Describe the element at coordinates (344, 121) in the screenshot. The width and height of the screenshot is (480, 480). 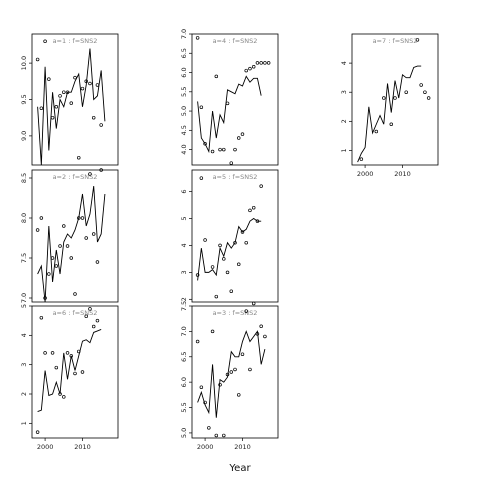
I see `y-tick-label: 2` at that location.